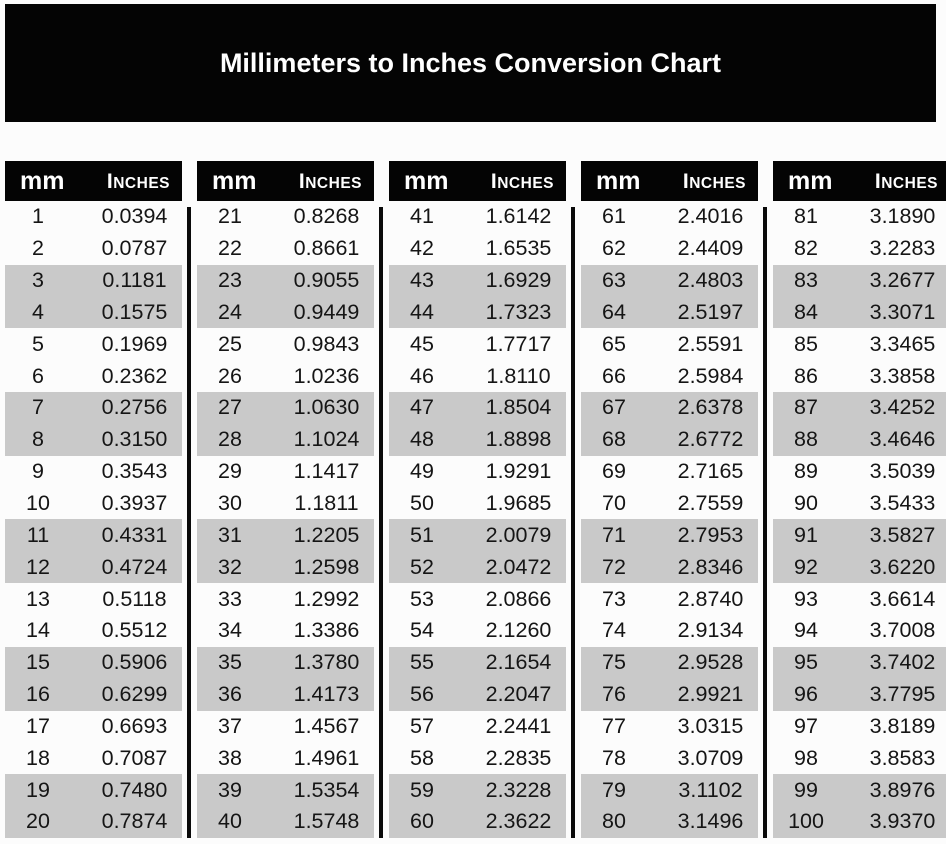  Describe the element at coordinates (859, 504) in the screenshot. I see `table-row: 90 3.5433` at that location.